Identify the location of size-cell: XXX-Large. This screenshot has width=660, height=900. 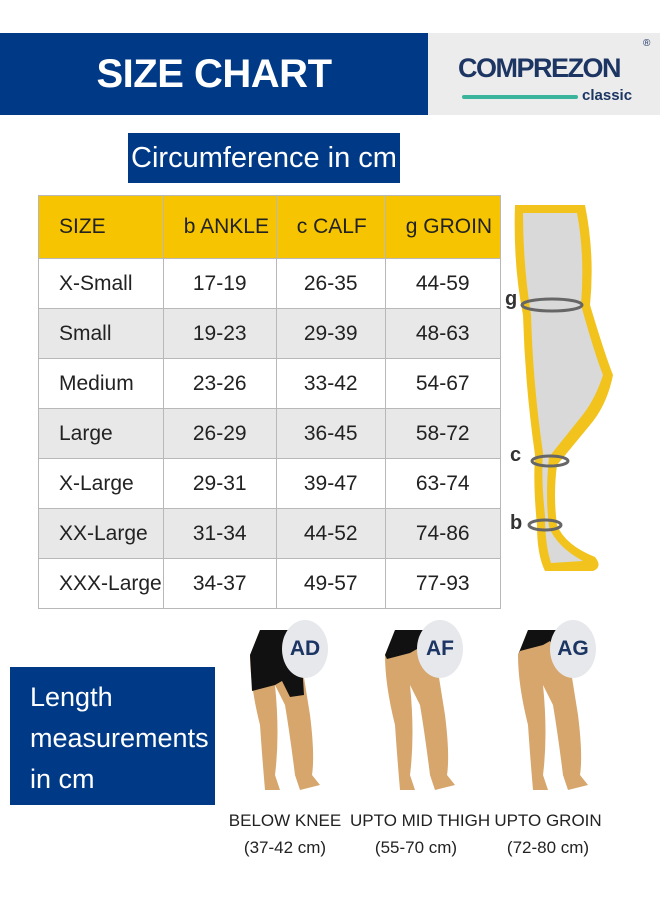
(101, 583).